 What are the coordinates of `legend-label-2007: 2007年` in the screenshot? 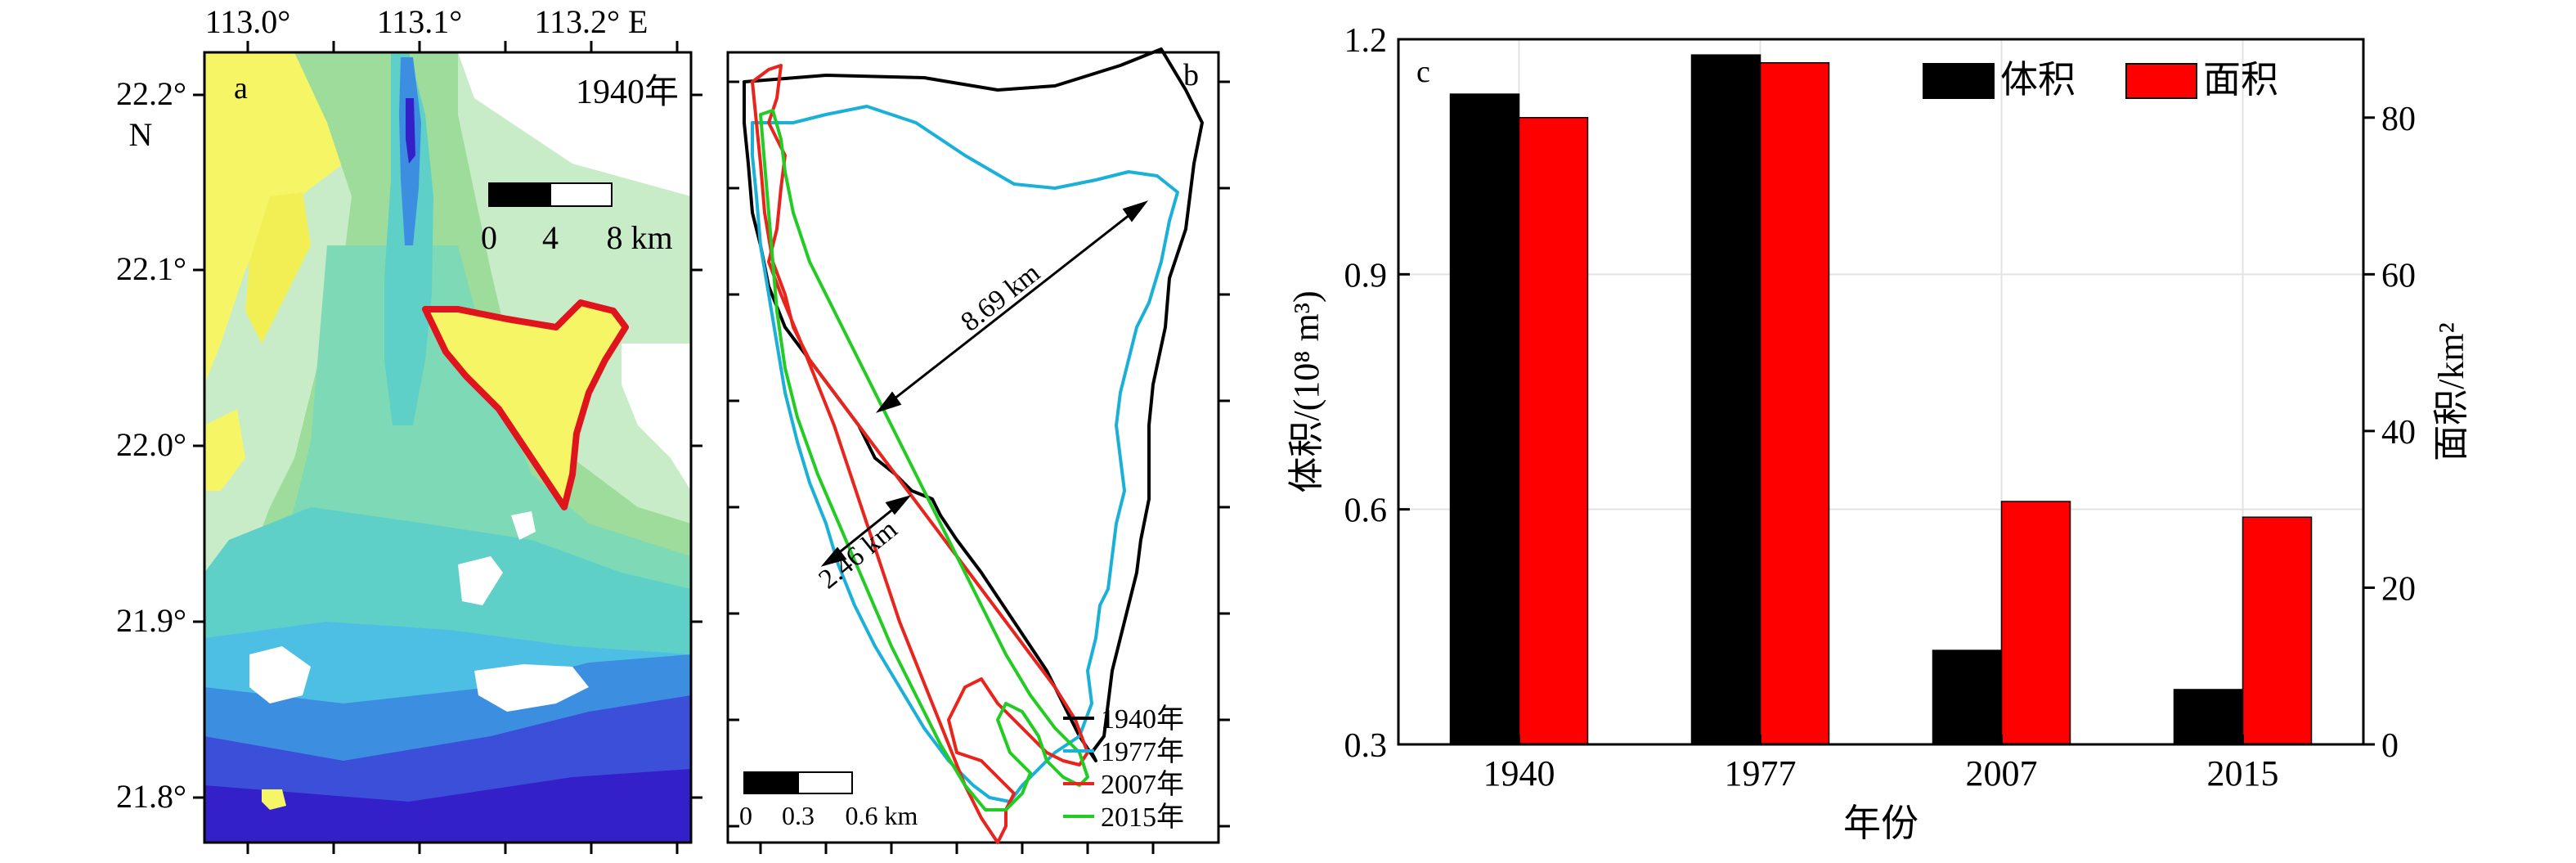 It's located at (1142, 784).